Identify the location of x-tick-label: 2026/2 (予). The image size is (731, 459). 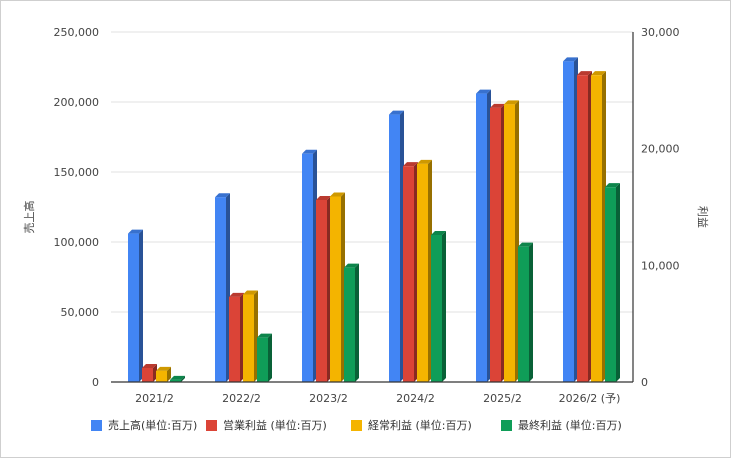
(590, 398).